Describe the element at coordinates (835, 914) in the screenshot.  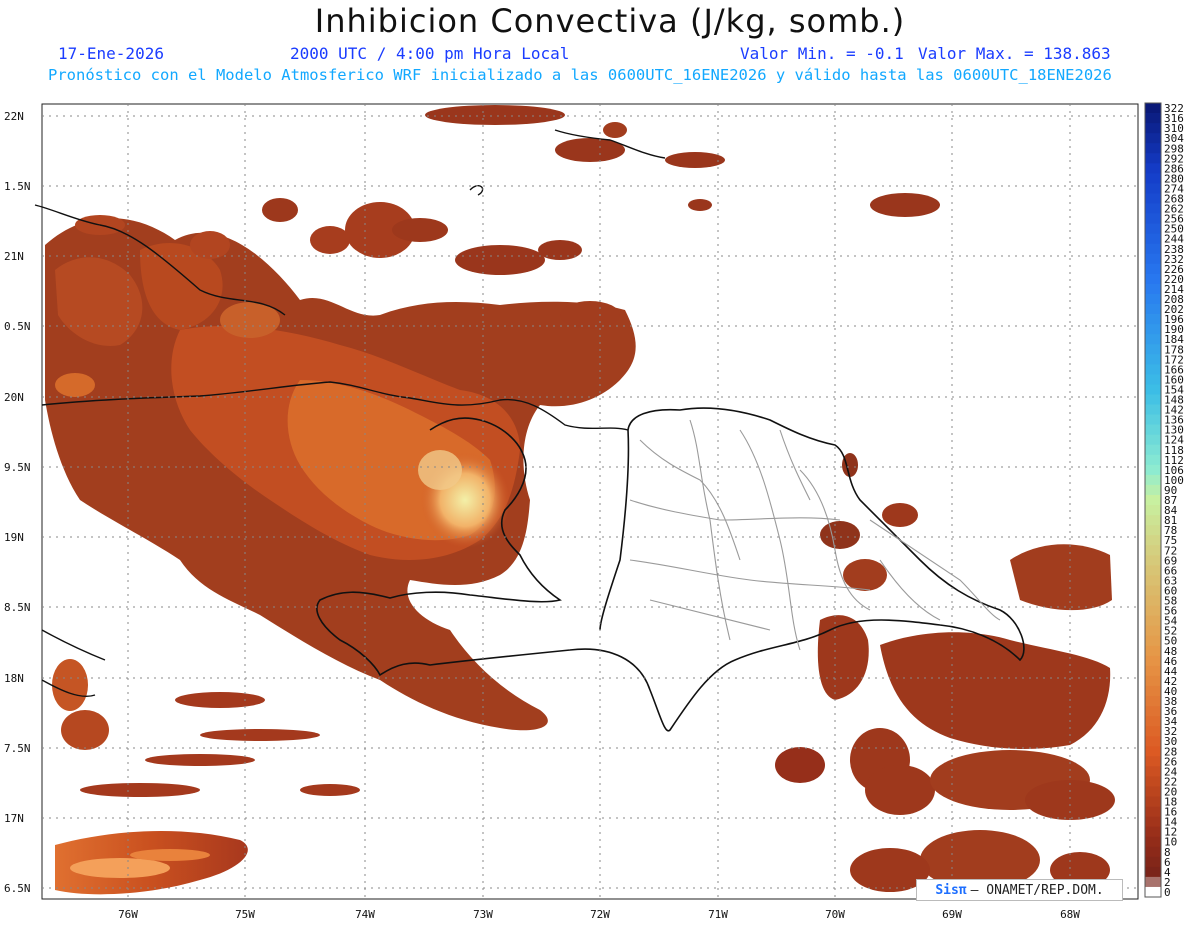
I see `lon-label: 70W` at that location.